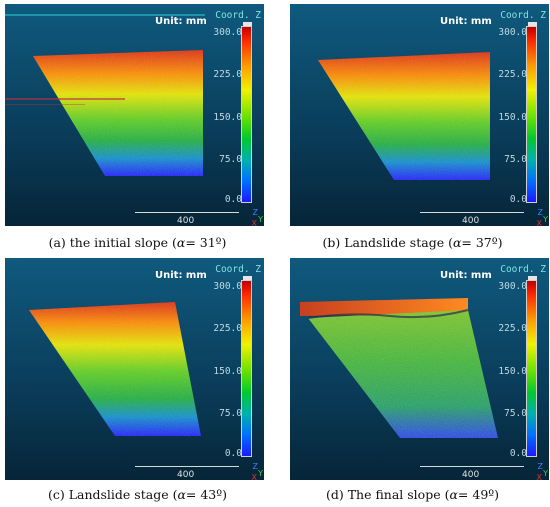 The height and width of the screenshot is (507, 550). What do you see at coordinates (387, 242) in the screenshot?
I see `caption-b-prefix: (b) Landslide stage (` at bounding box center [387, 242].